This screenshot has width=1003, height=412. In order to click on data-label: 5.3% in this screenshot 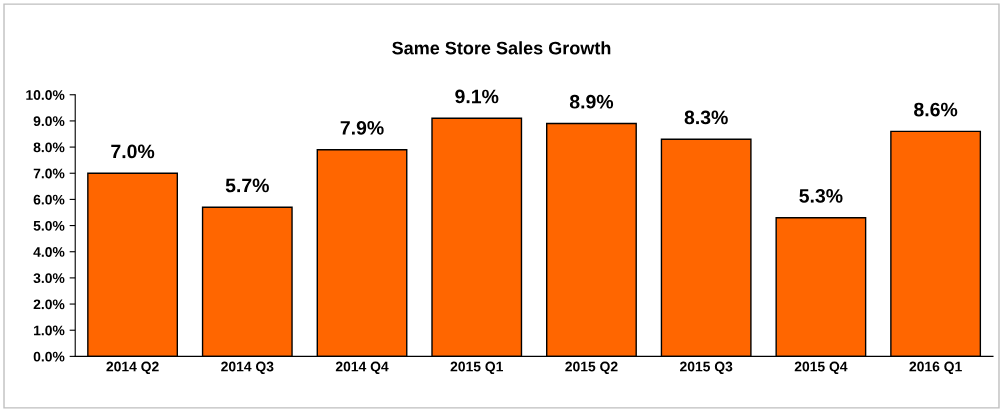, I will do `click(821, 196)`.